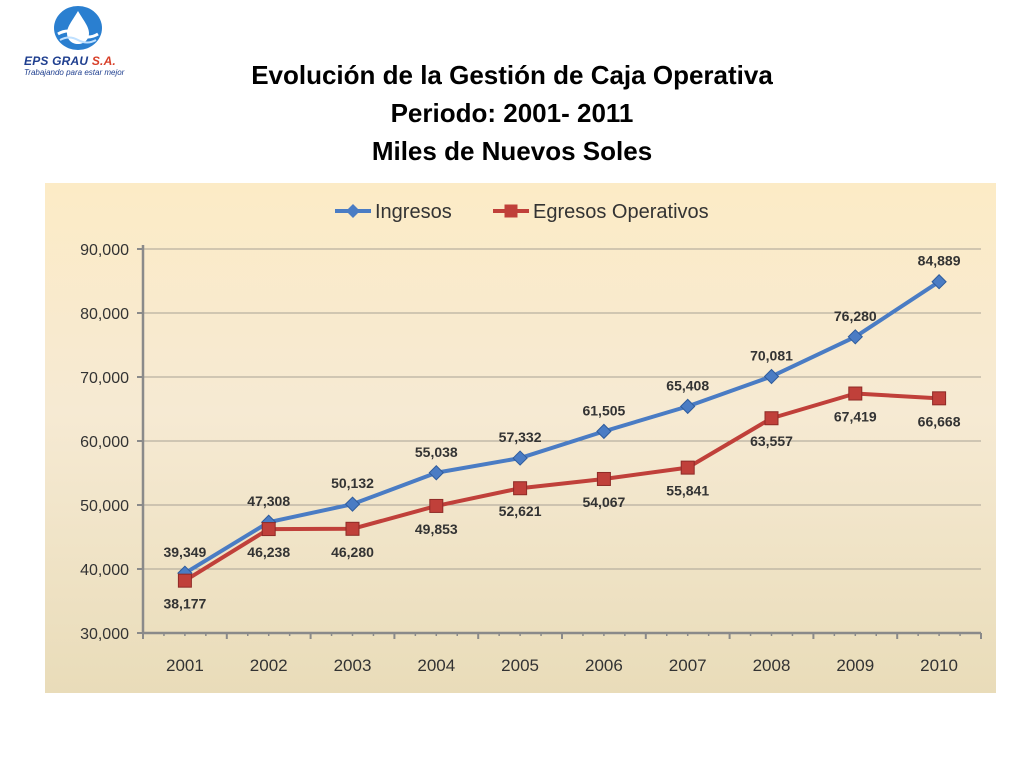 This screenshot has height=768, width=1024. I want to click on y-tick-label: 30,000, so click(104, 634).